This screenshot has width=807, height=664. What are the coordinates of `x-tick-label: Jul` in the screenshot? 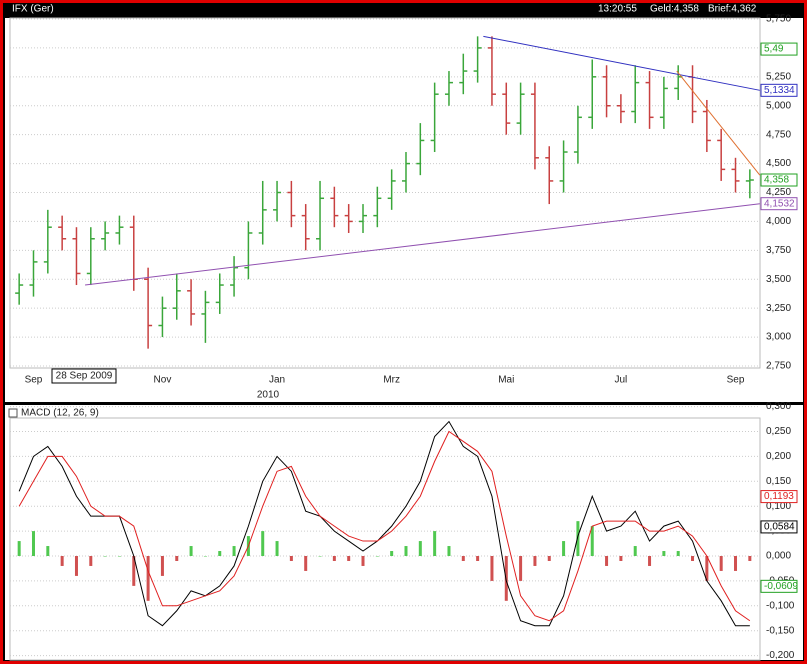 It's located at (620, 380).